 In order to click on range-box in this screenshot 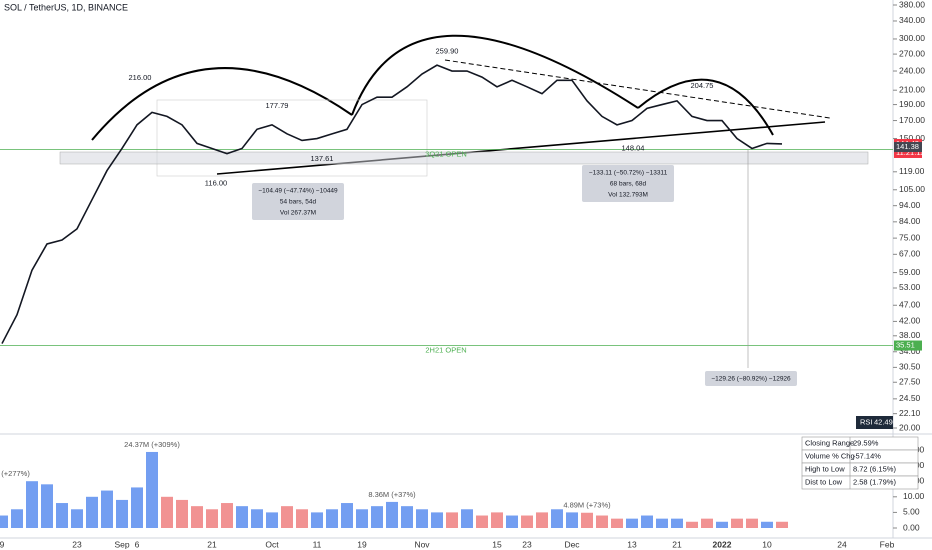, I will do `click(292, 138)`.